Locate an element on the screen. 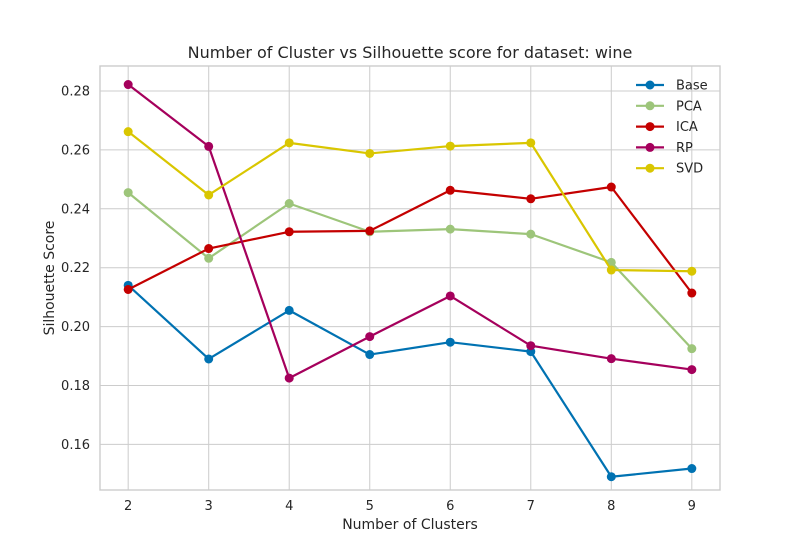  y-tick-label: 0.20 is located at coordinates (75, 327).